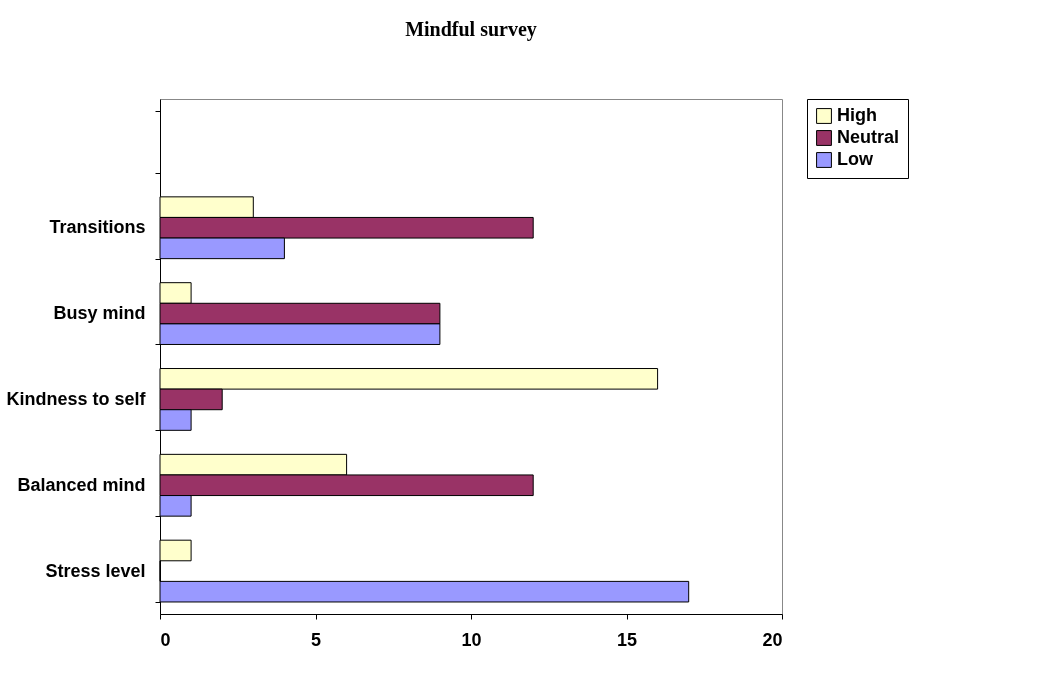  I want to click on legend-label: High, so click(857, 115).